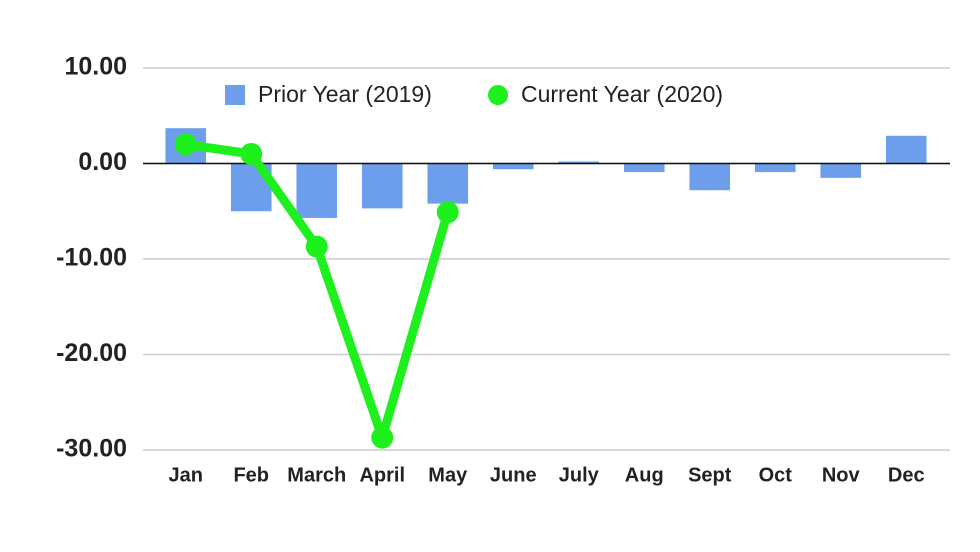 Image resolution: width=980 pixels, height=552 pixels. I want to click on x-tick-label: June, so click(513, 475).